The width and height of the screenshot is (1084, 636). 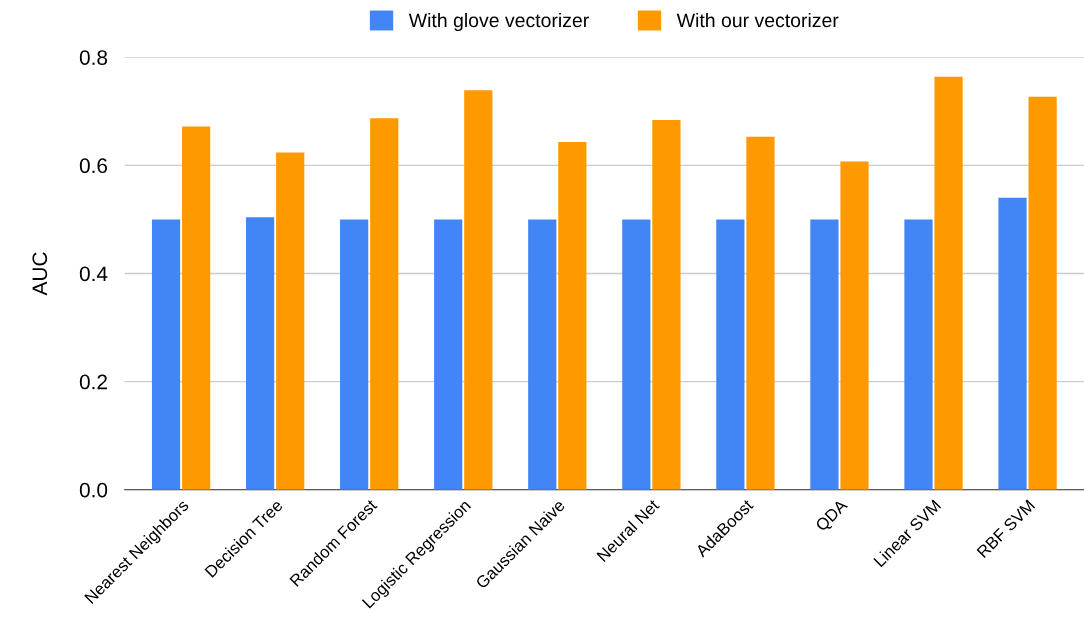 I want to click on x-tick-label: QDA, so click(x=832, y=516).